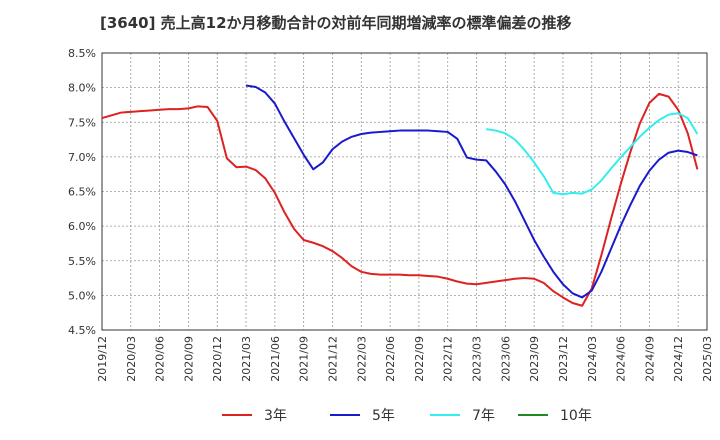 This screenshot has width=720, height=440. I want to click on x-tick-label: 2021/06, so click(275, 359).